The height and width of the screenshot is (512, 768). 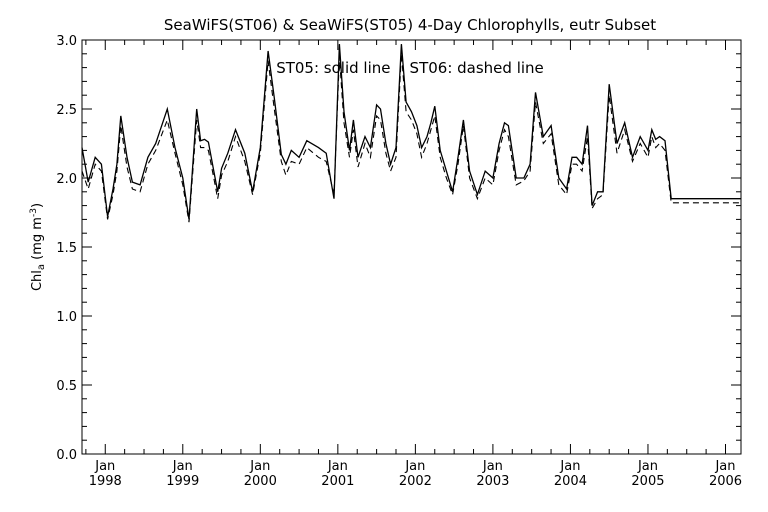 I want to click on y-tick-label: 3.0, so click(x=66, y=41).